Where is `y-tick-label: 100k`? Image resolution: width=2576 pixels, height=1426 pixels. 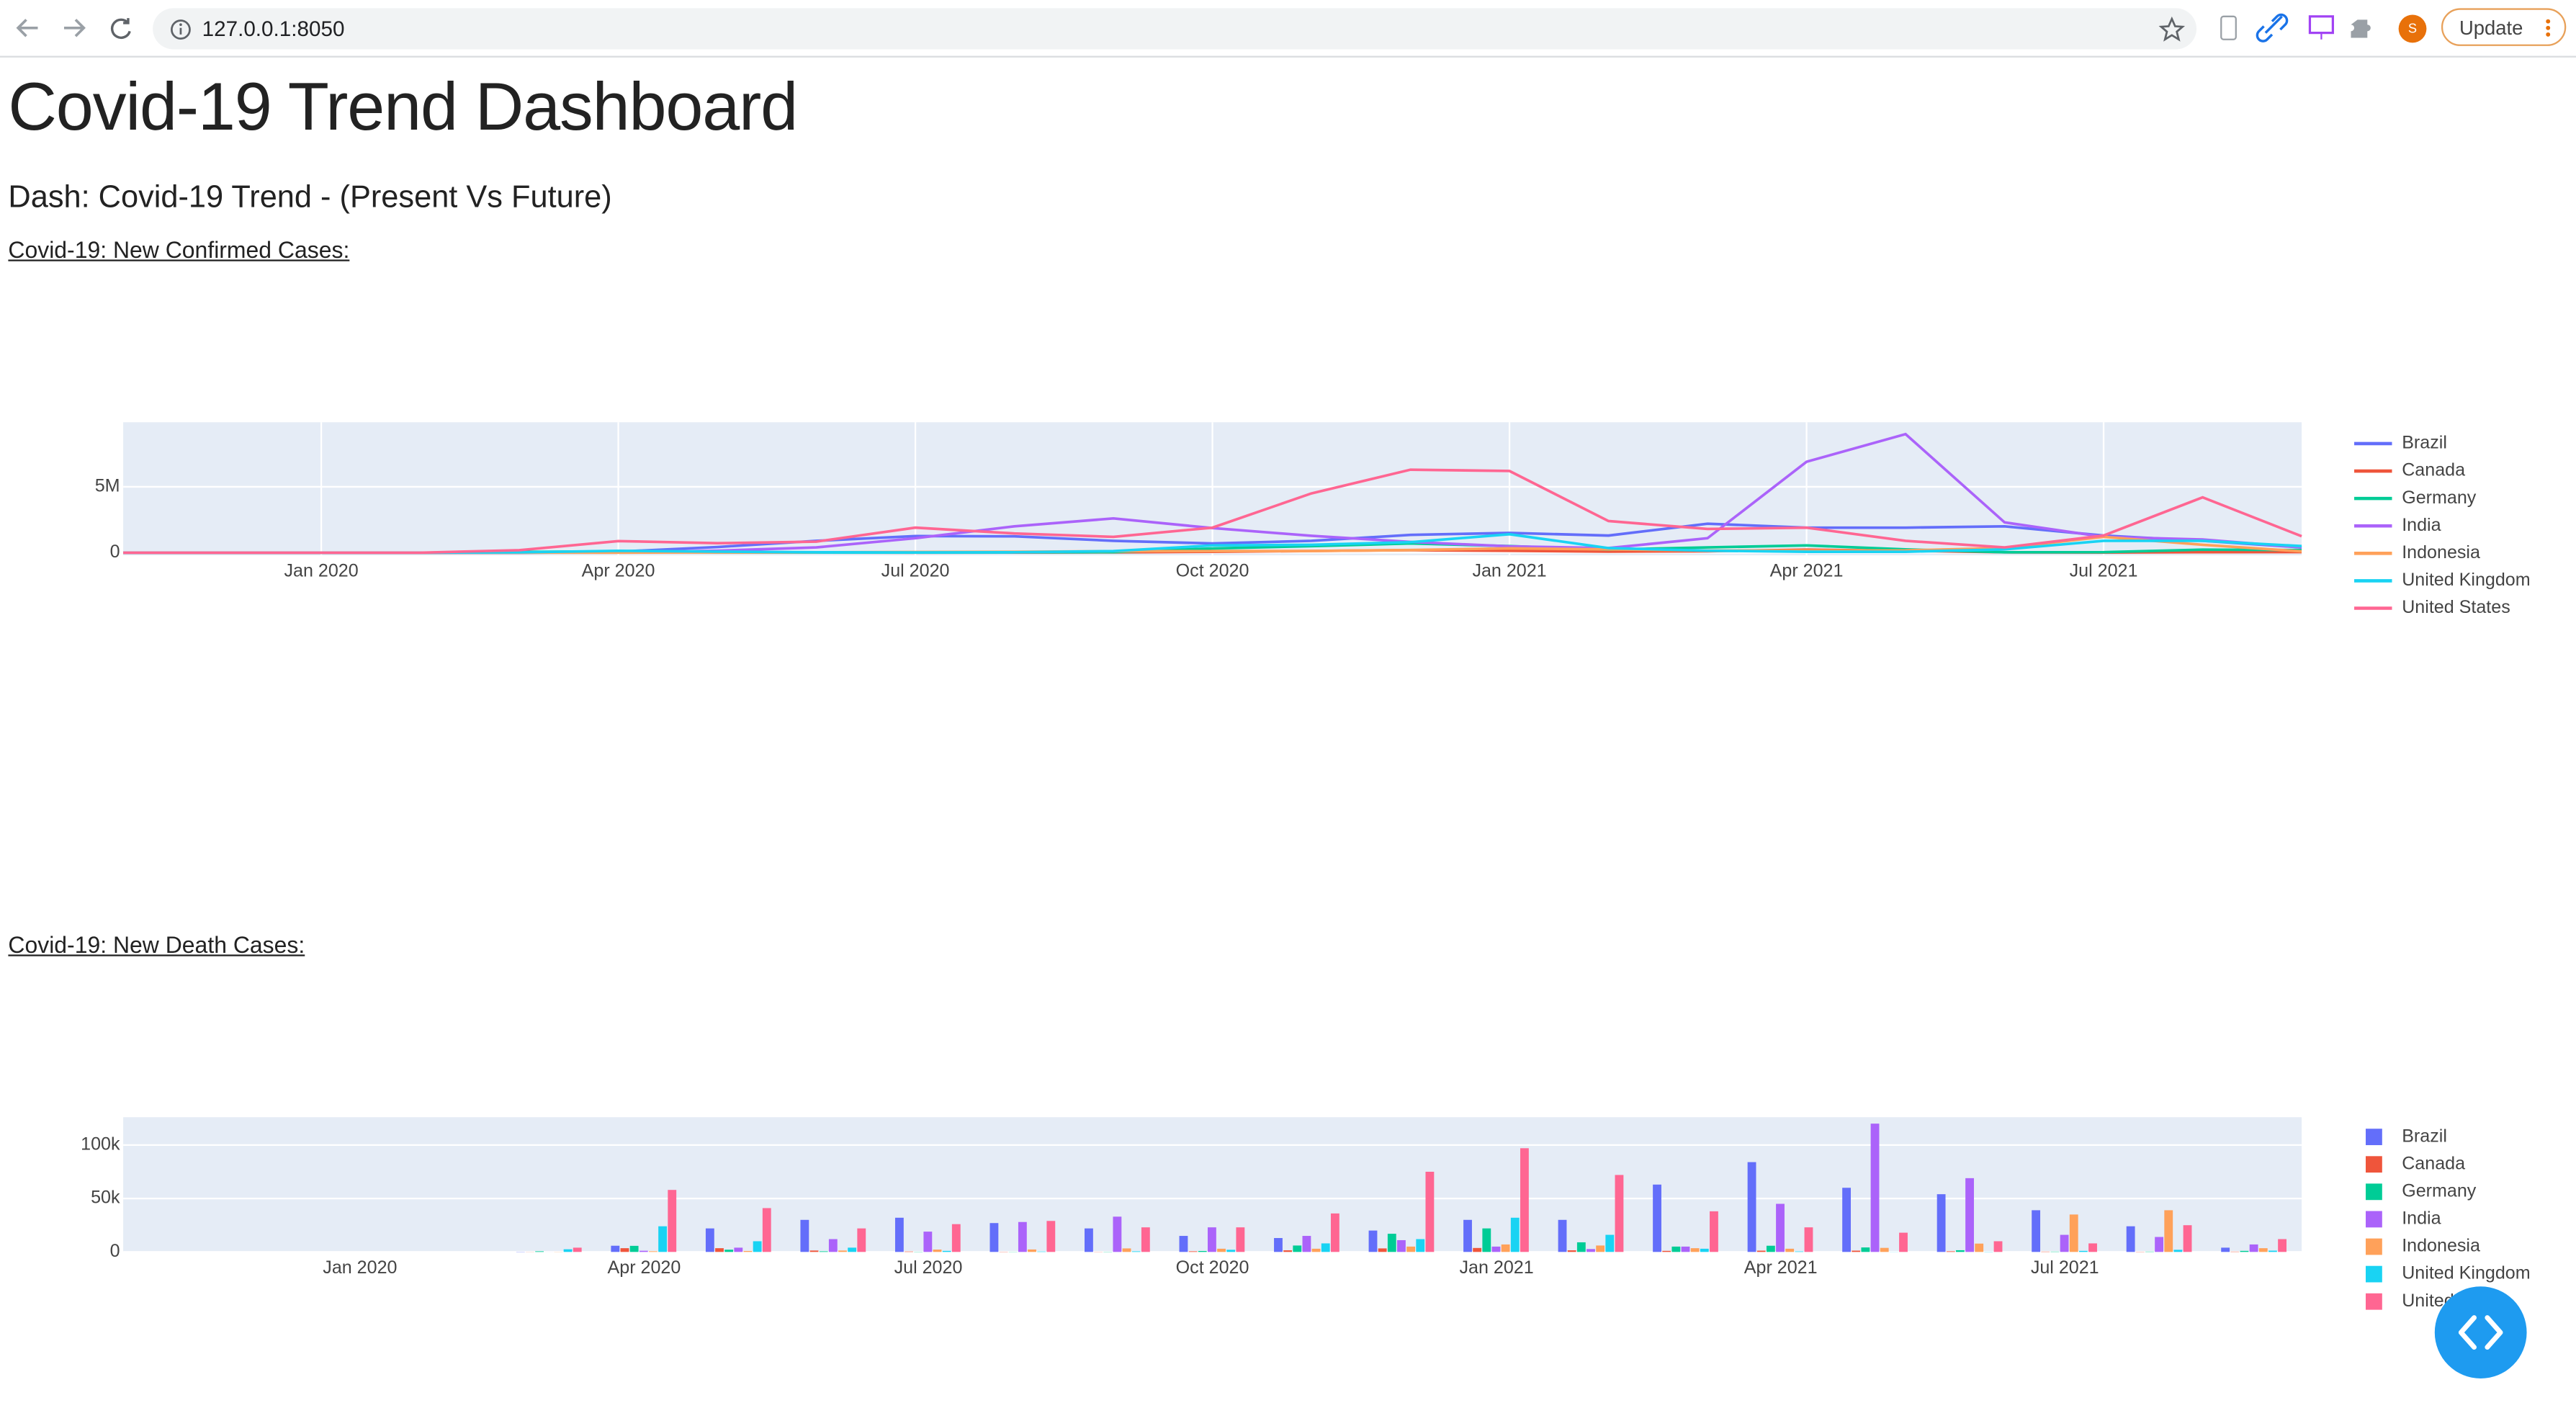 y-tick-label: 100k is located at coordinates (100, 1144).